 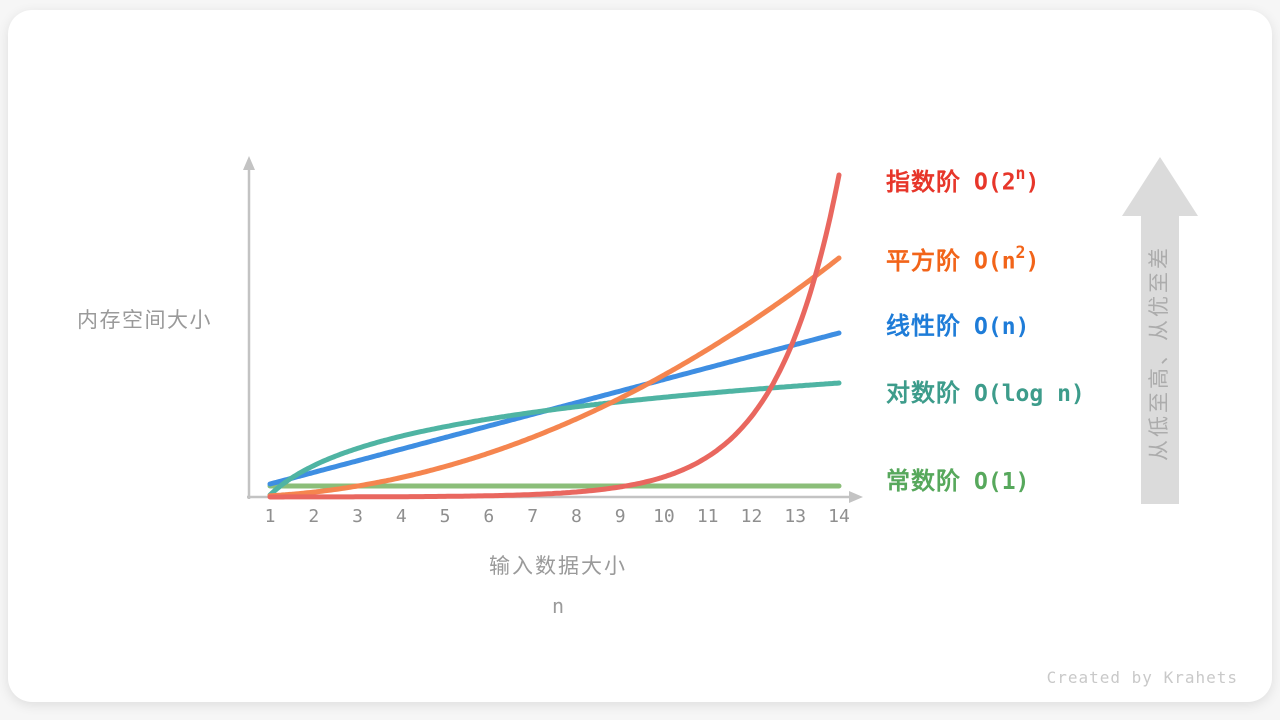 I want to click on legend-row-log: 对数阶 O(log n), so click(x=985, y=390).